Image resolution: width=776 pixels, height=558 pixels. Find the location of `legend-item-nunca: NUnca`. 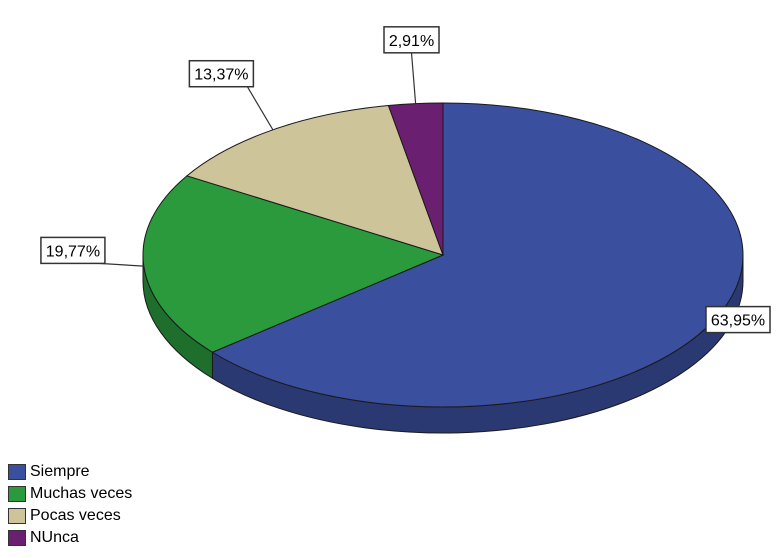

legend-item-nunca: NUnca is located at coordinates (70, 538).